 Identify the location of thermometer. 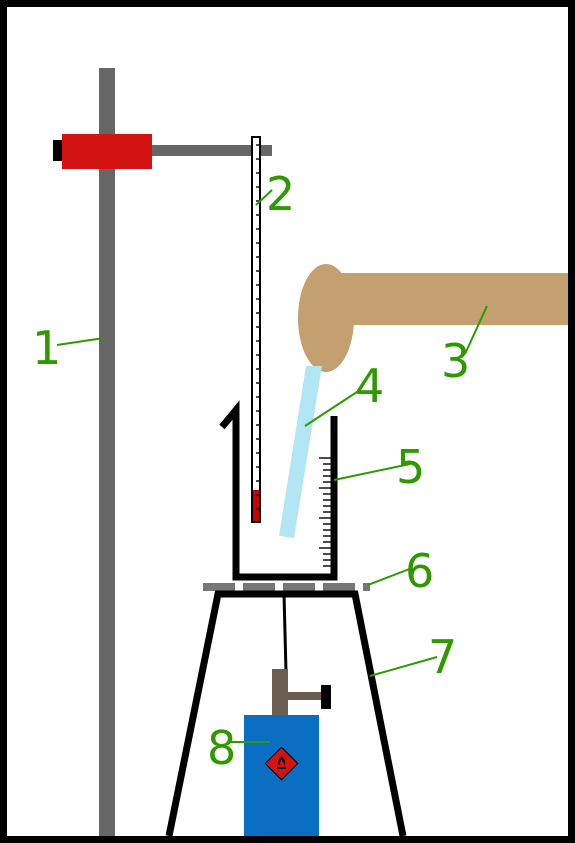
(256, 329).